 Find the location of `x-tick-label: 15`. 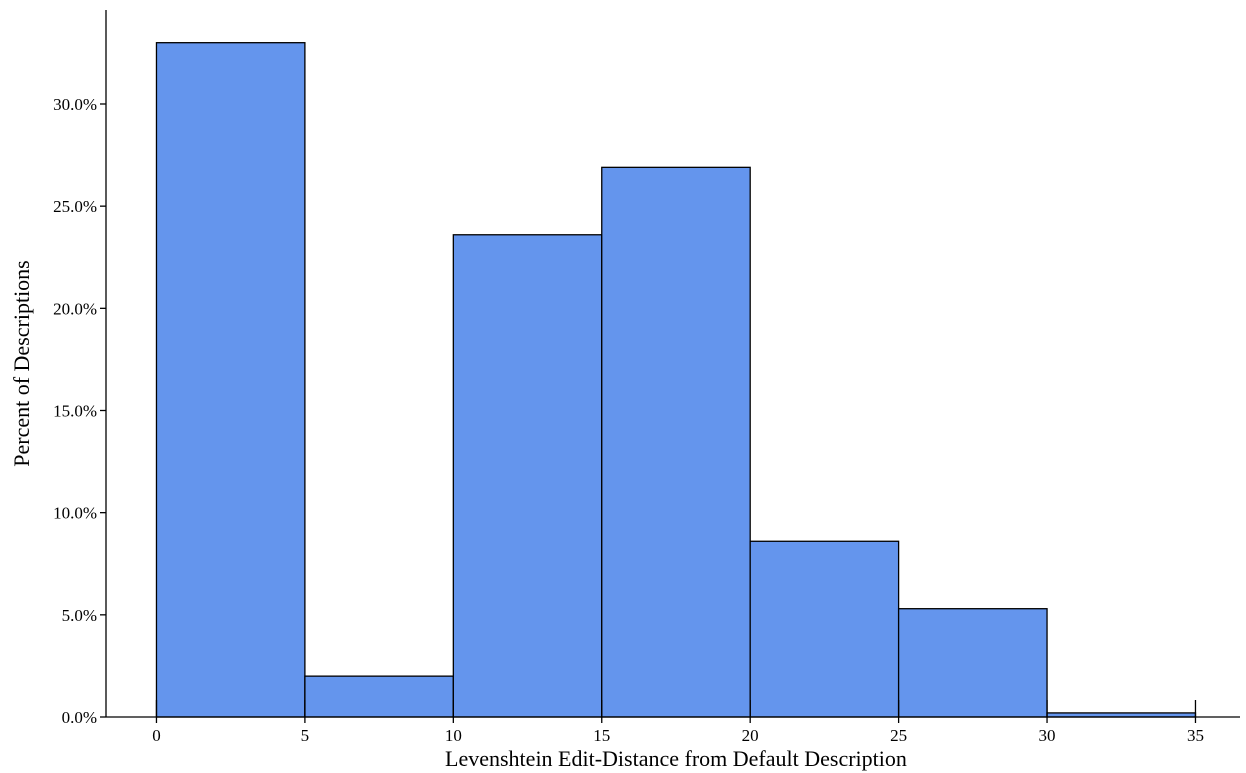

x-tick-label: 15 is located at coordinates (601, 735).